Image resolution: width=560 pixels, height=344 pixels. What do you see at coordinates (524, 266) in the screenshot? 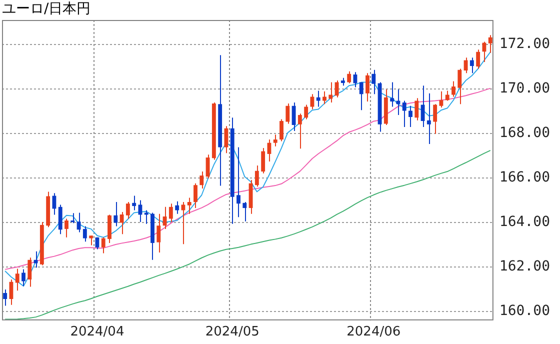
I see `y-tick-label: 162.00` at bounding box center [524, 266].